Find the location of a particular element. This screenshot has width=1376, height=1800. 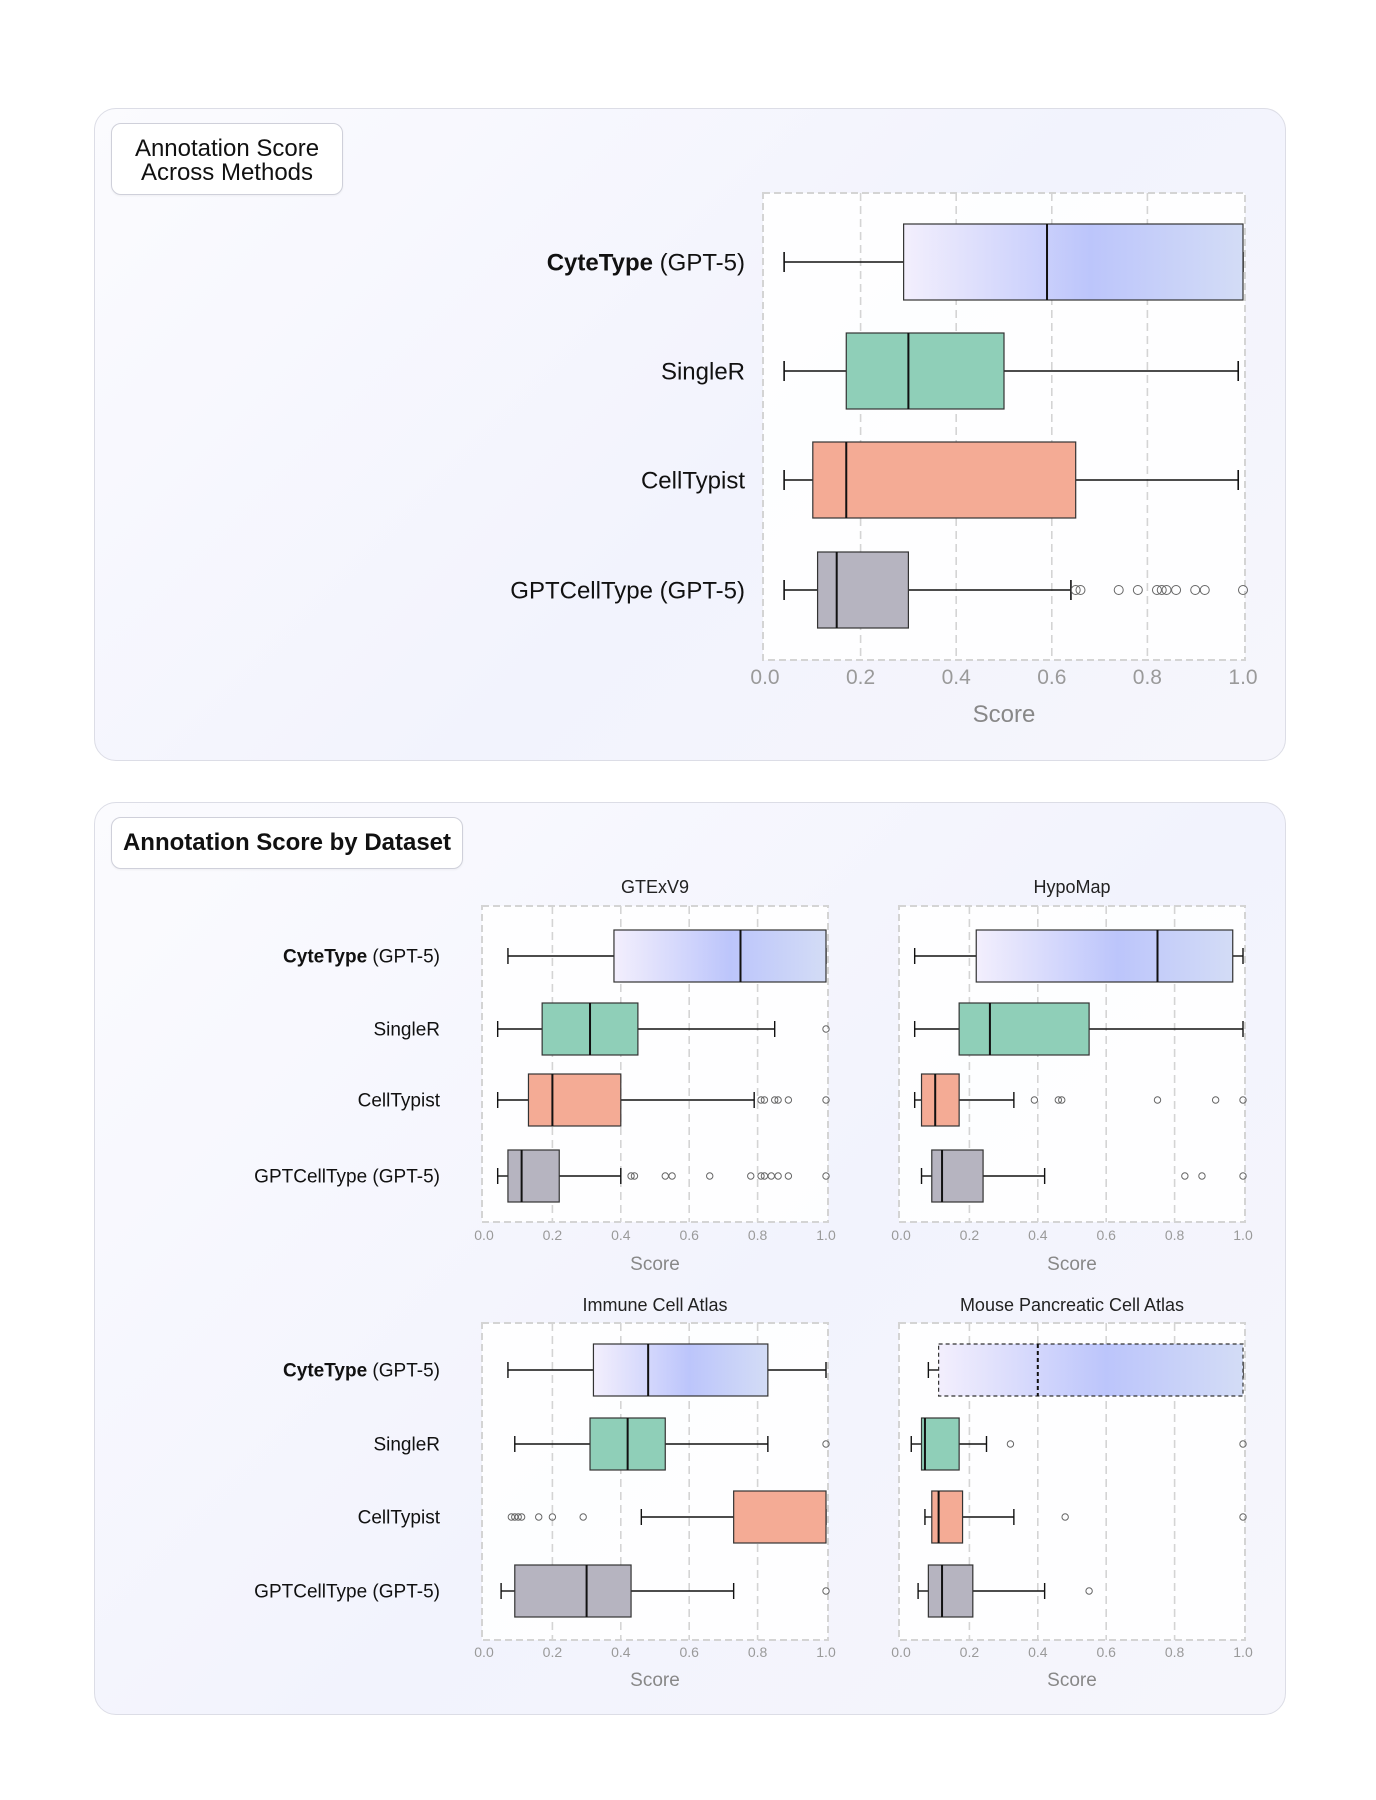

subplot-title: GTExV9 is located at coordinates (655, 887).